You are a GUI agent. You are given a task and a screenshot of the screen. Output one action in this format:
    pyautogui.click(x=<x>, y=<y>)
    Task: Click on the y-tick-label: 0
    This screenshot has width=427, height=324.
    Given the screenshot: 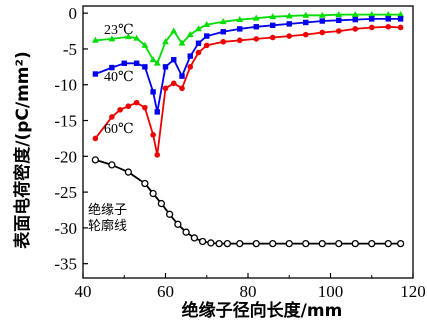 What is the action you would take?
    pyautogui.click(x=73, y=13)
    